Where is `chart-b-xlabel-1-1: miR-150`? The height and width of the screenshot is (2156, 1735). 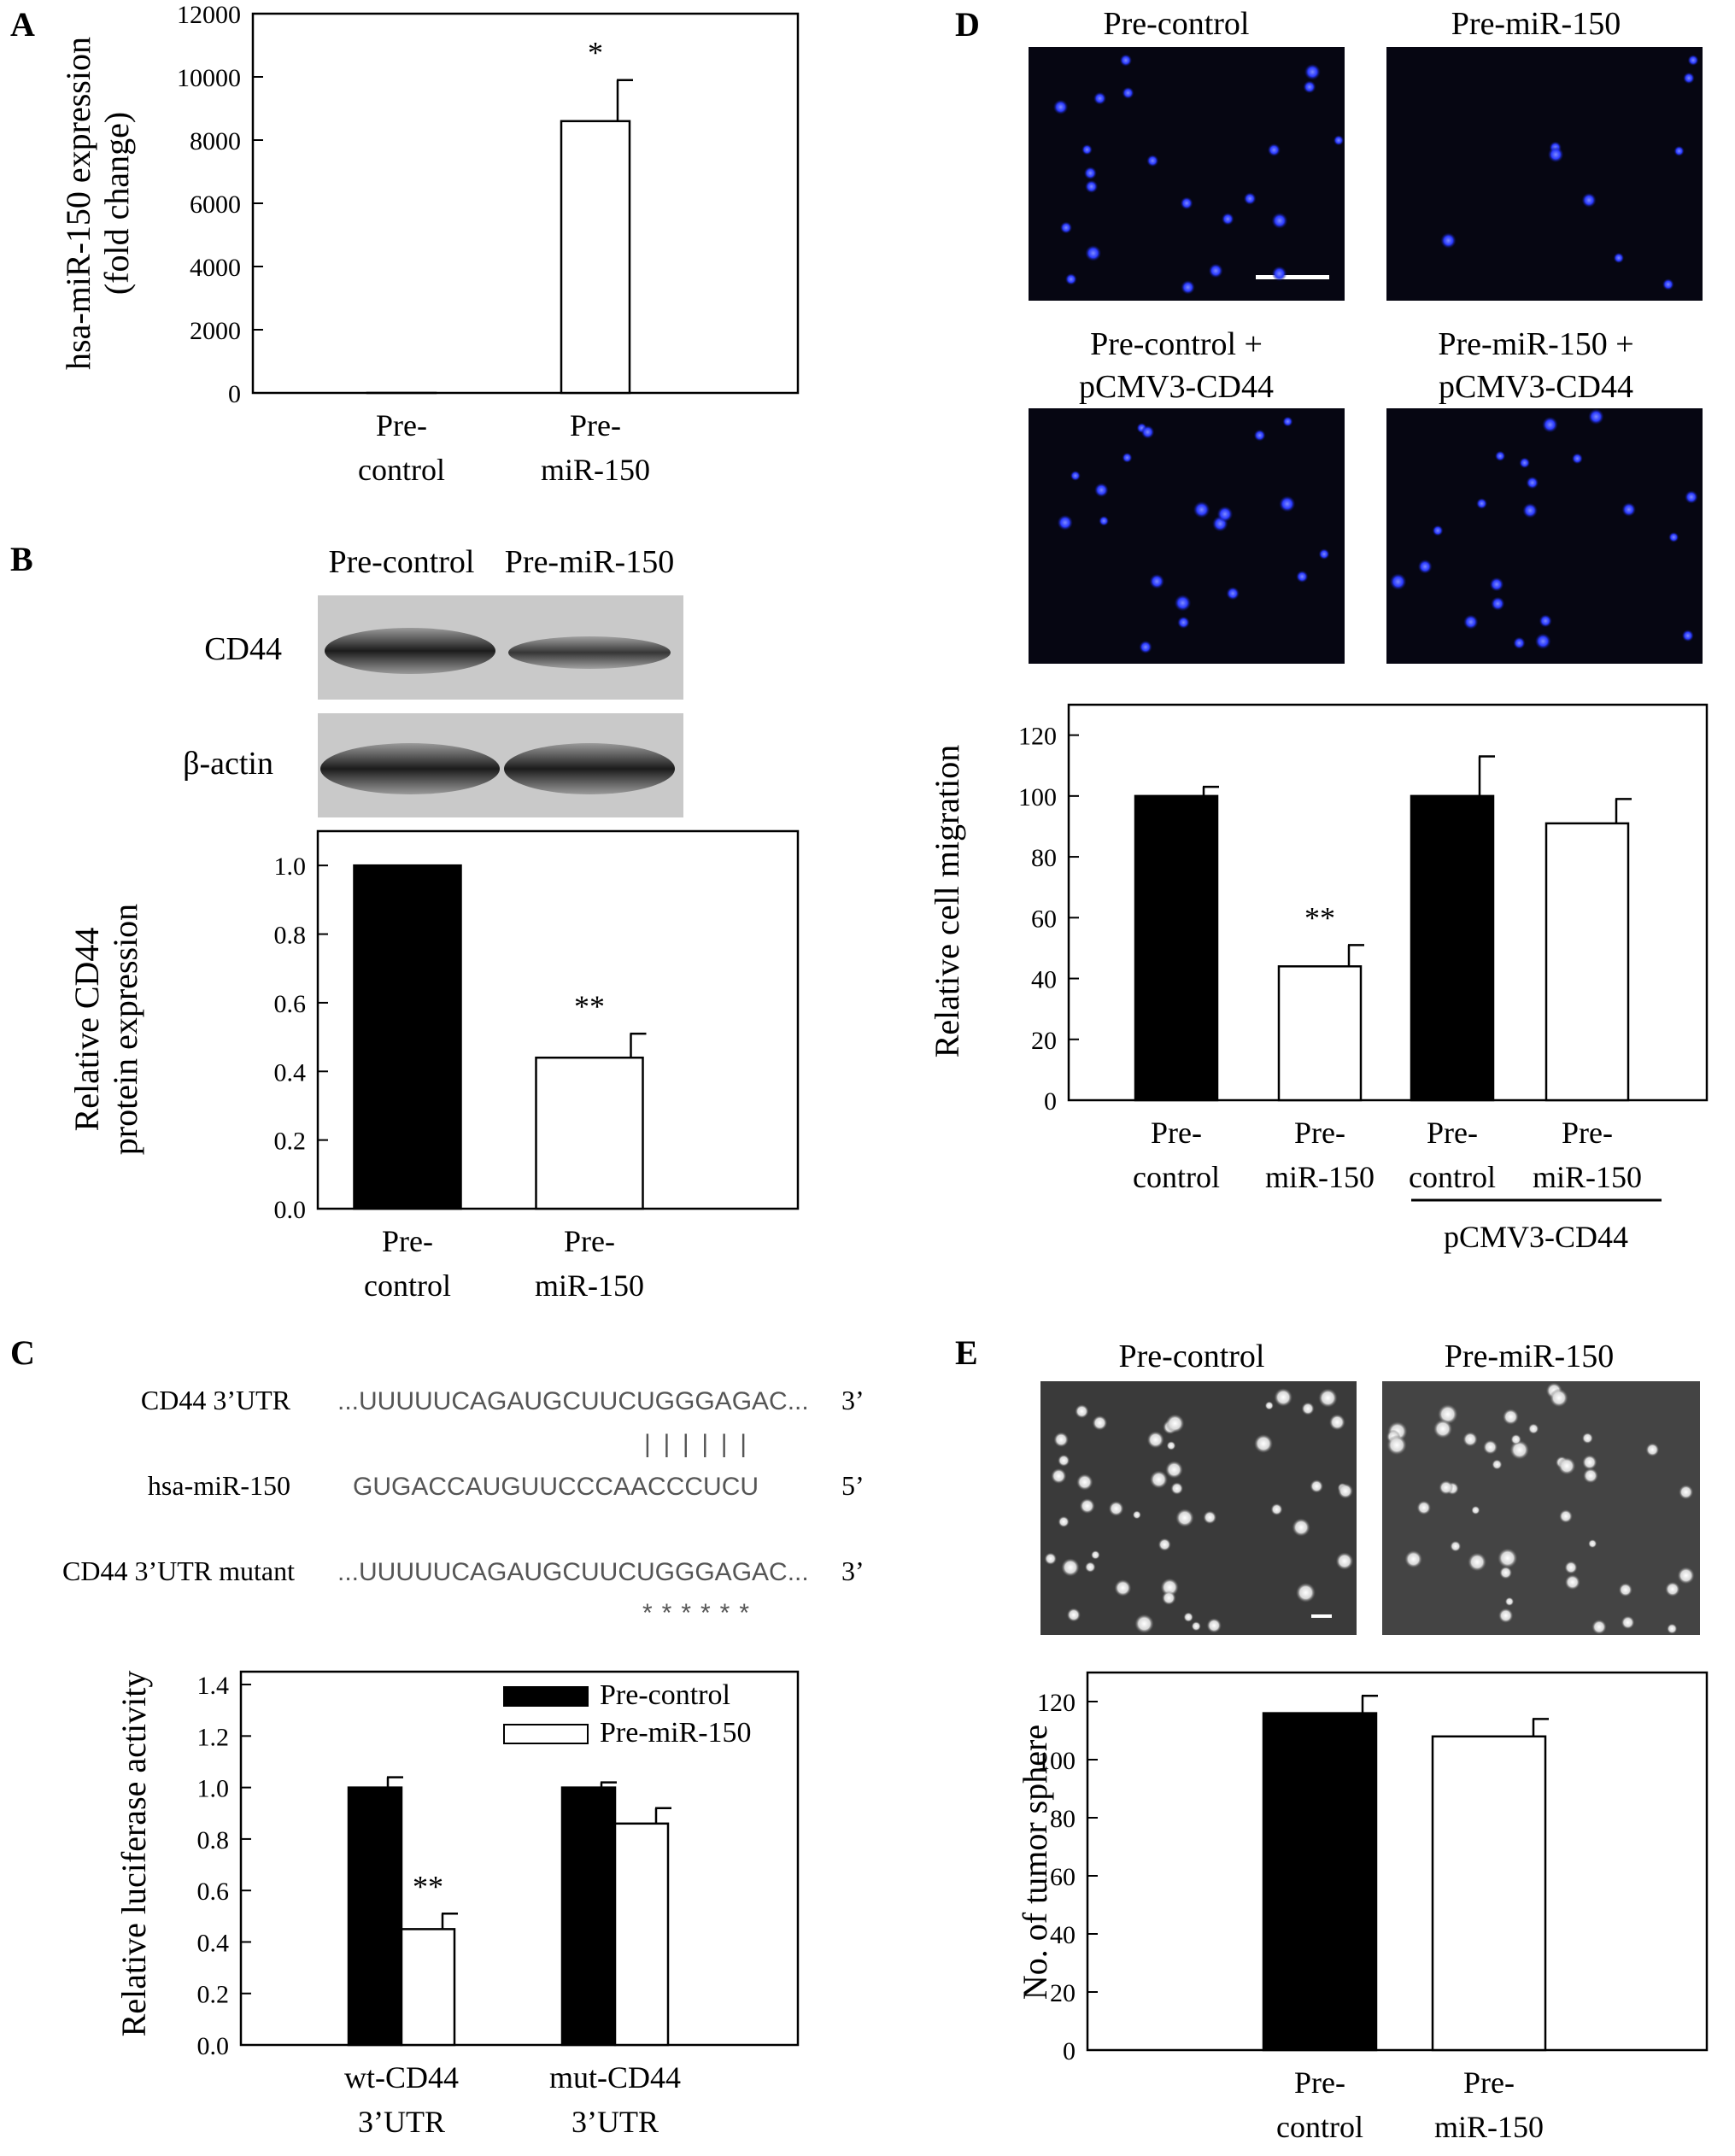 chart-b-xlabel-1-1: miR-150 is located at coordinates (589, 1286).